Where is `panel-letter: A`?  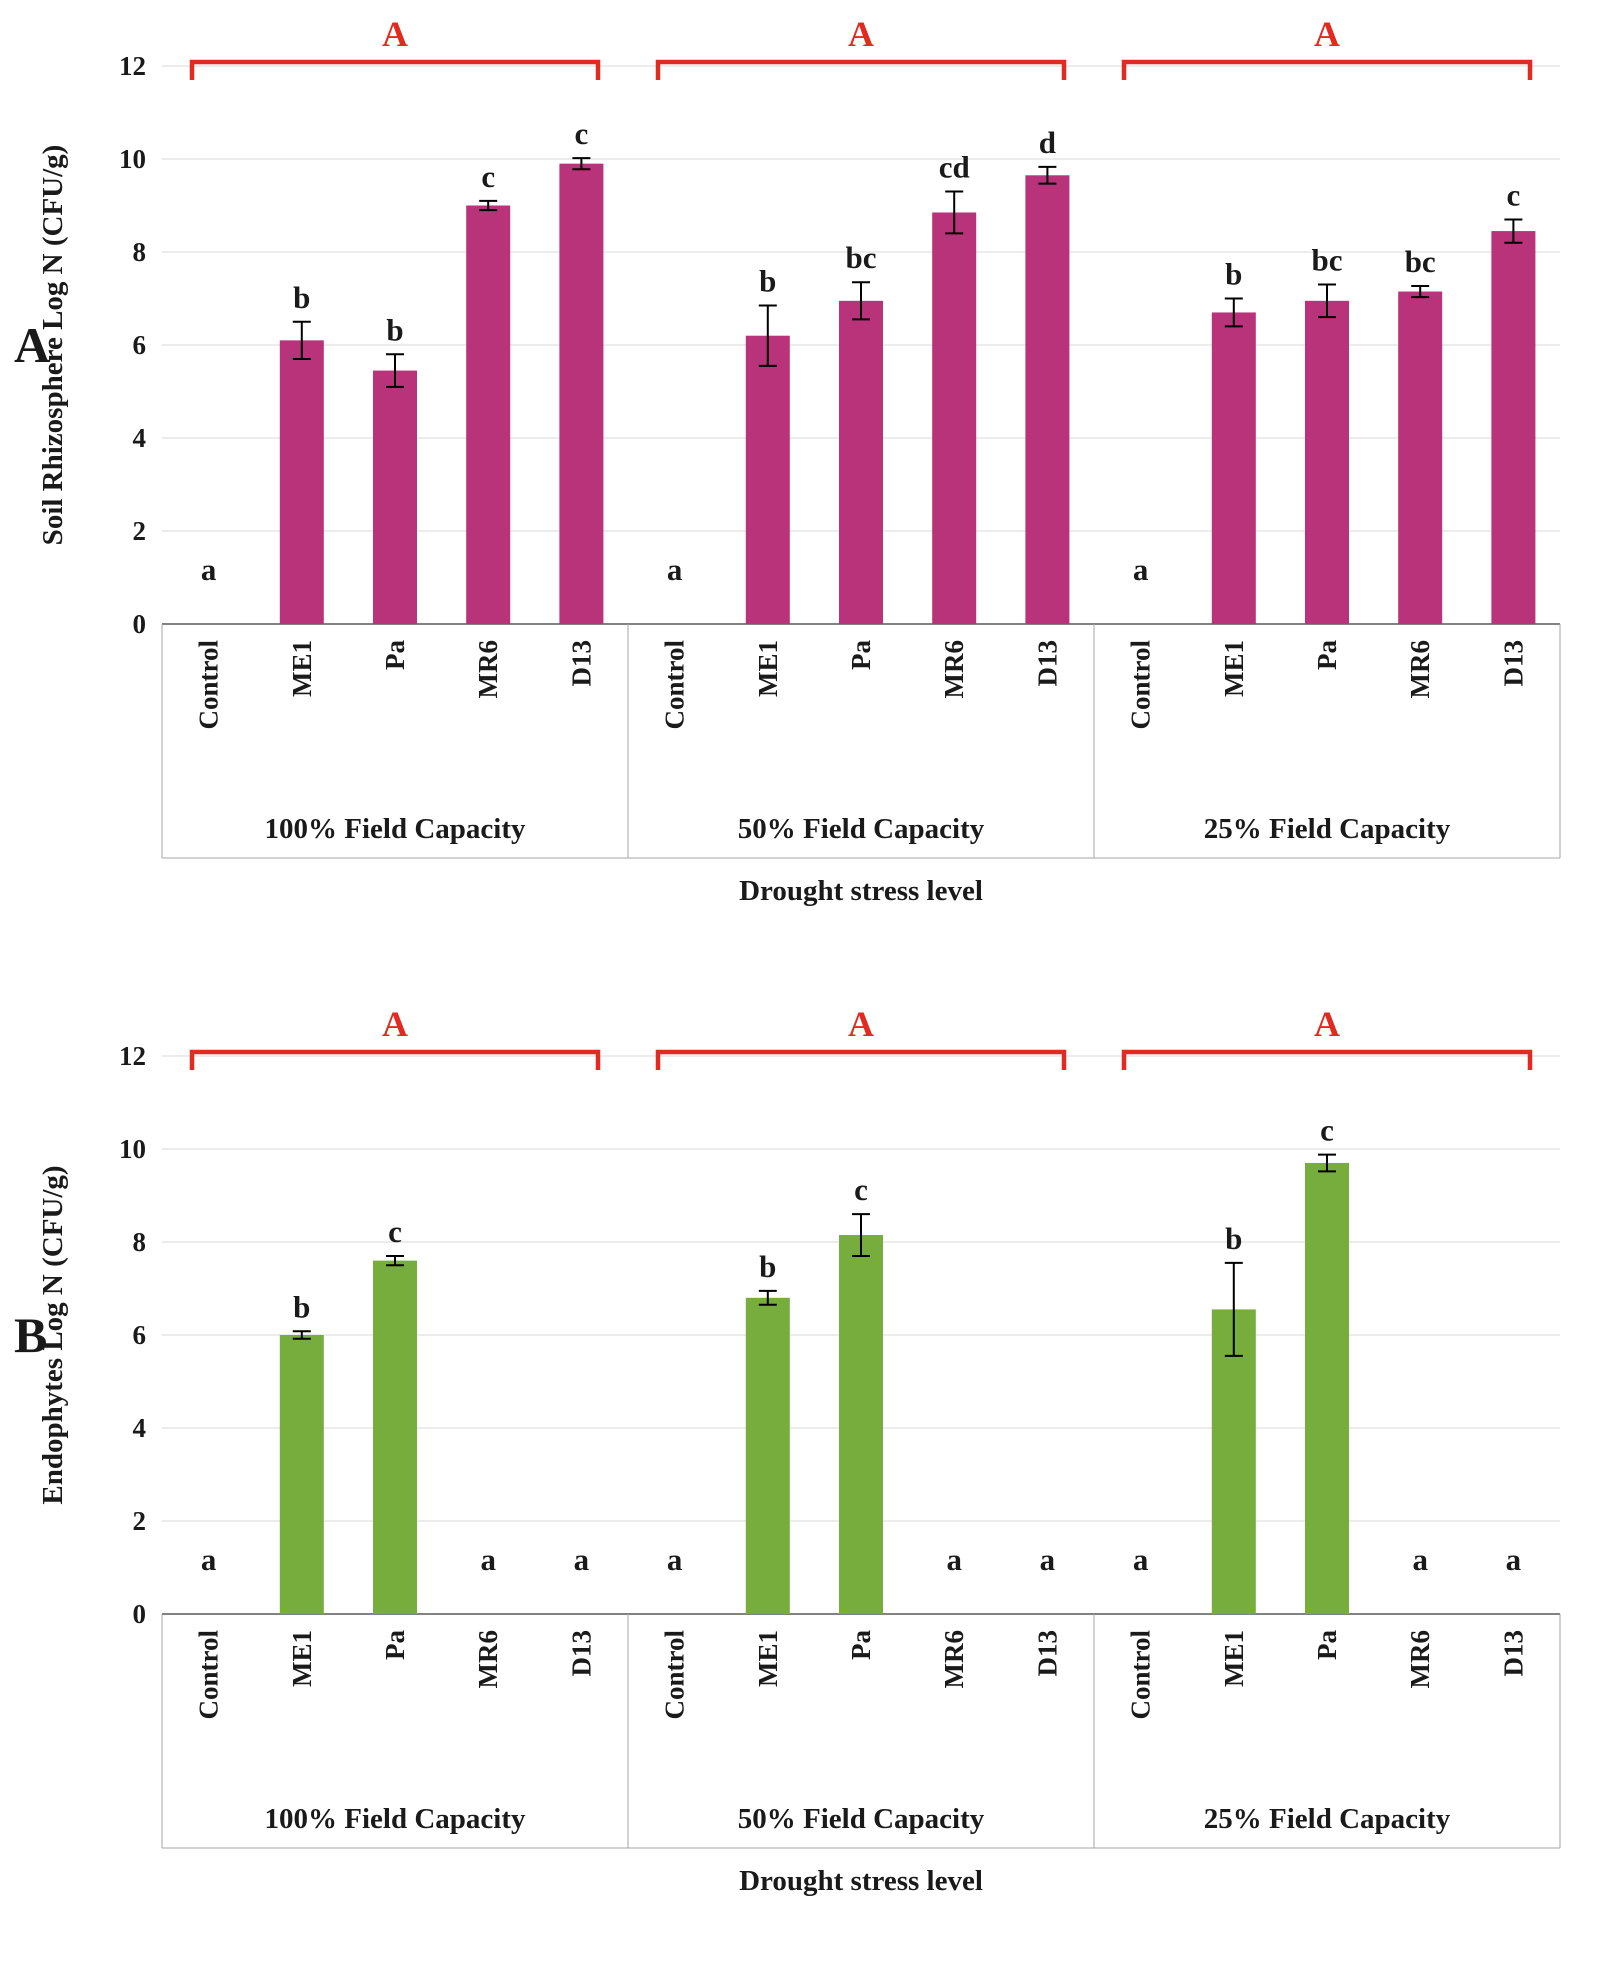
panel-letter: A is located at coordinates (32, 345).